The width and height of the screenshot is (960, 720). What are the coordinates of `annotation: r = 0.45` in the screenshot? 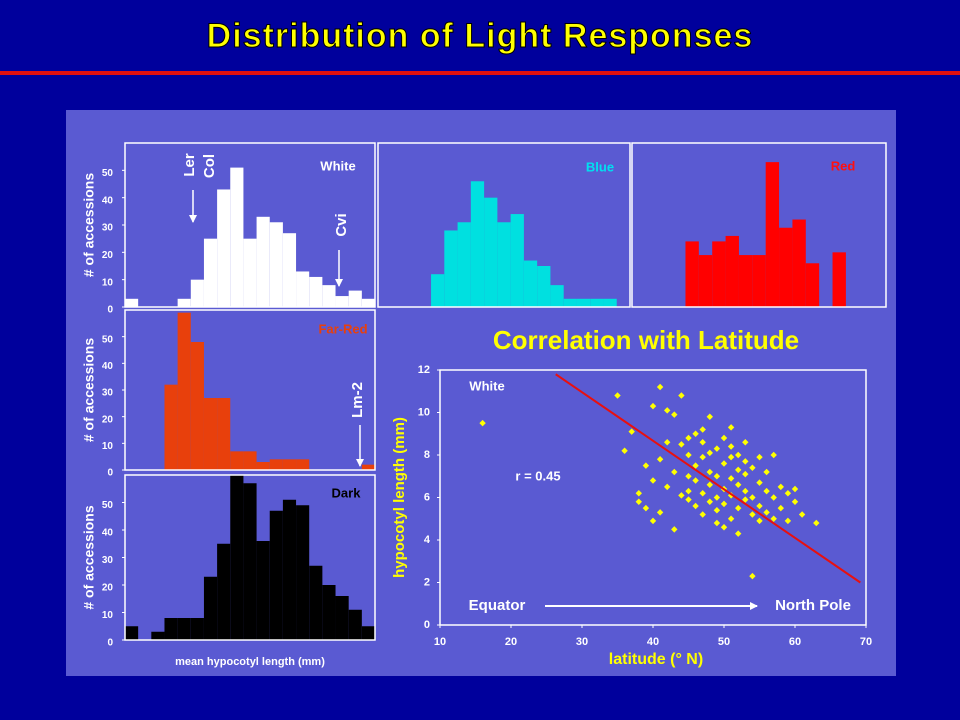 It's located at (537, 475).